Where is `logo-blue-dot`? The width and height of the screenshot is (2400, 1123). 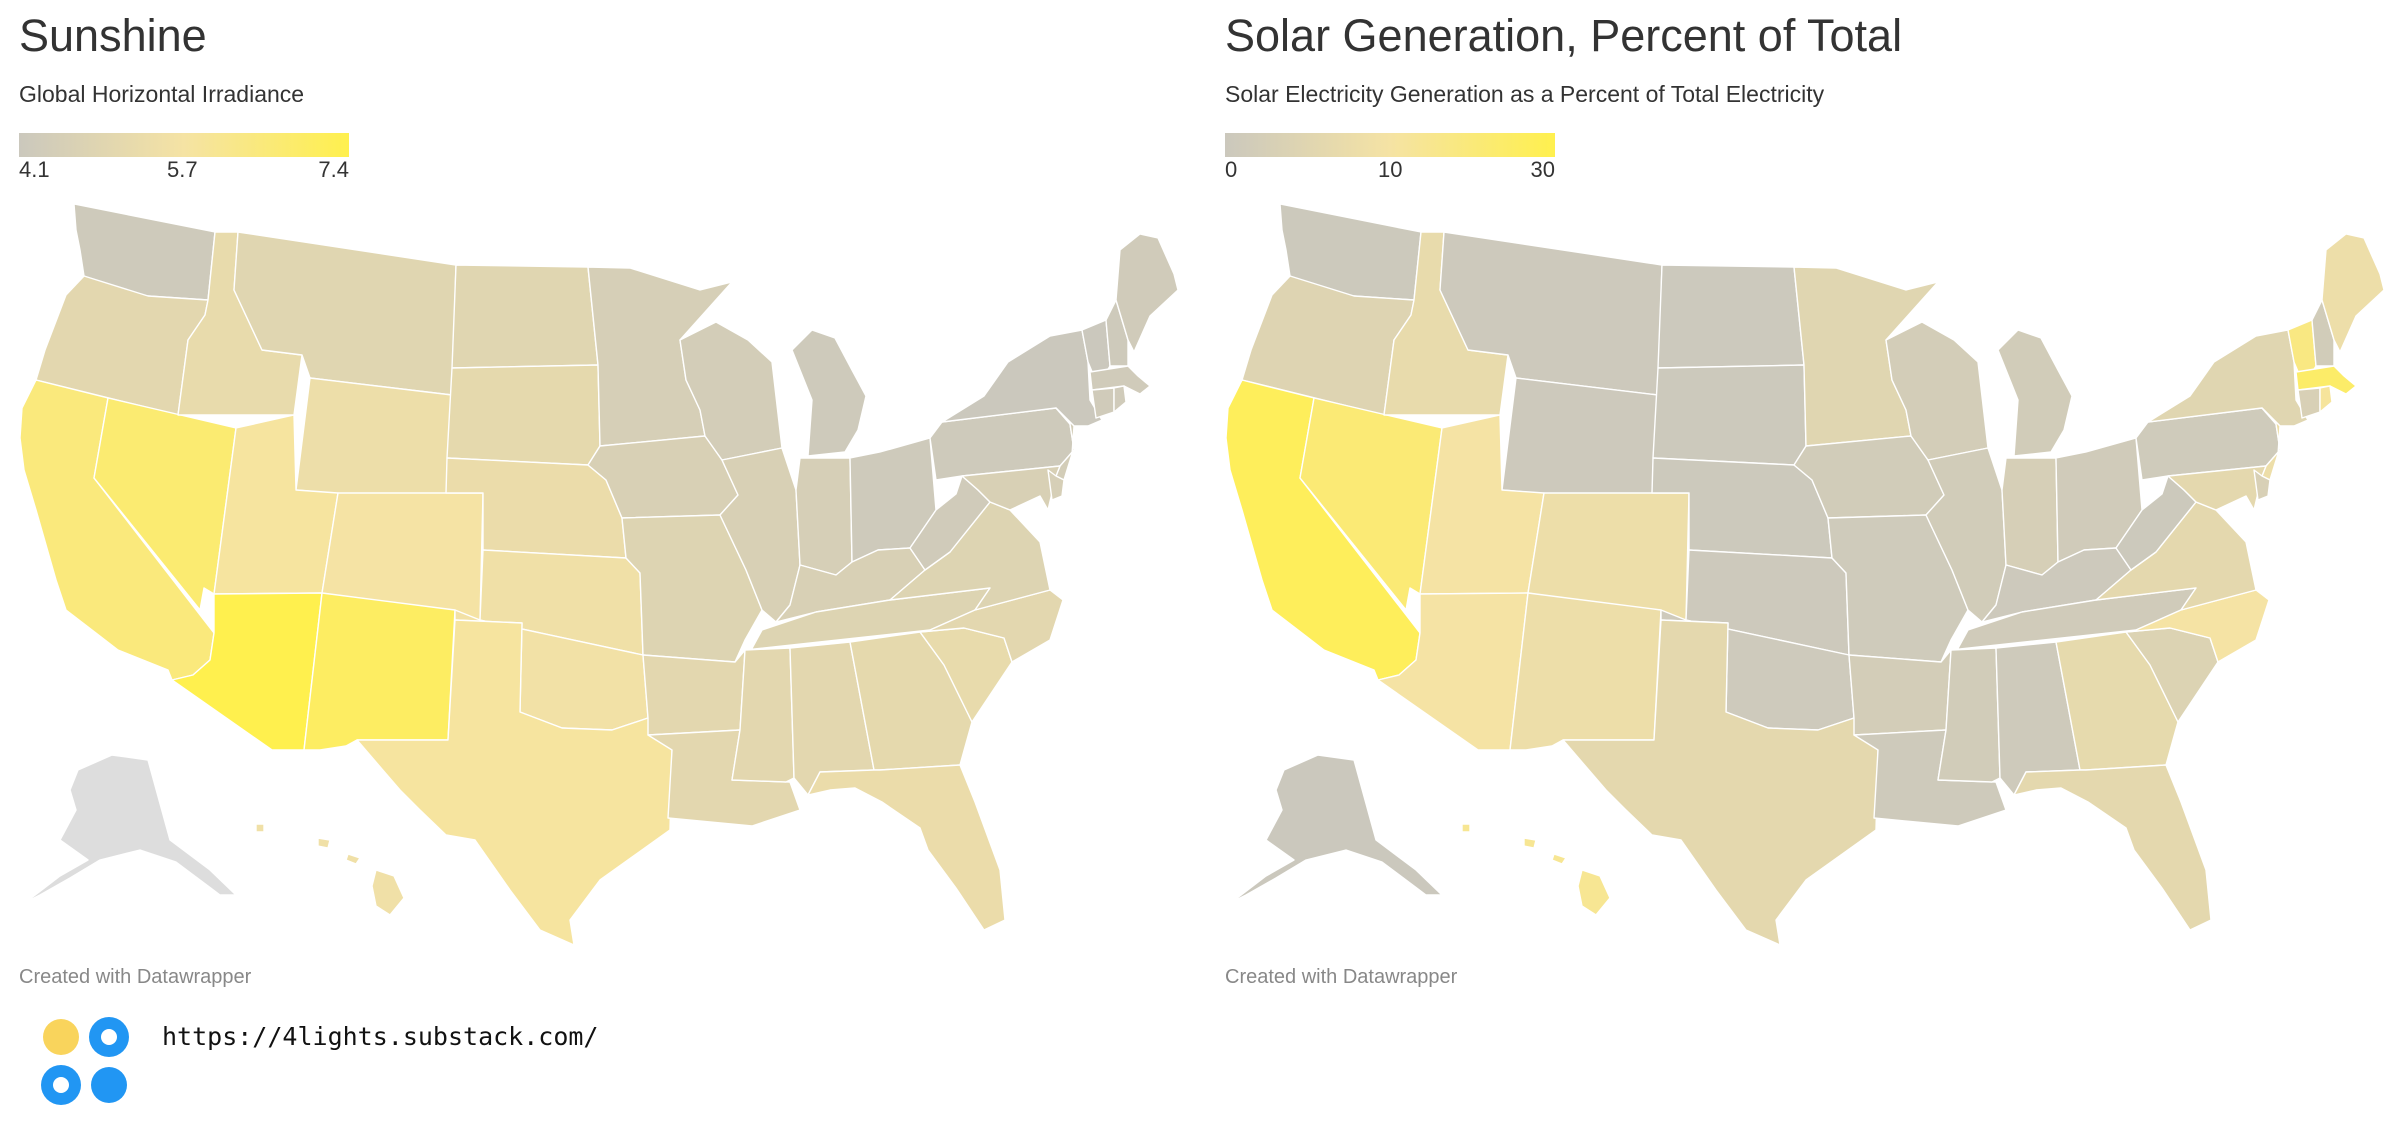 logo-blue-dot is located at coordinates (109, 1085).